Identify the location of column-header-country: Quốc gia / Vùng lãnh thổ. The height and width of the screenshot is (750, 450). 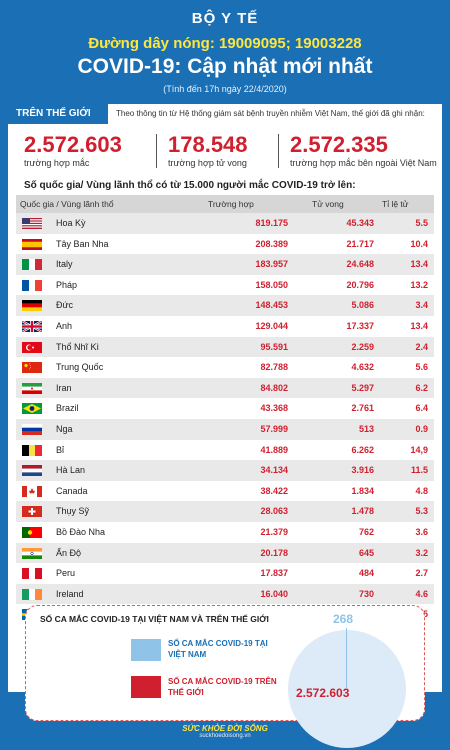
(67, 204).